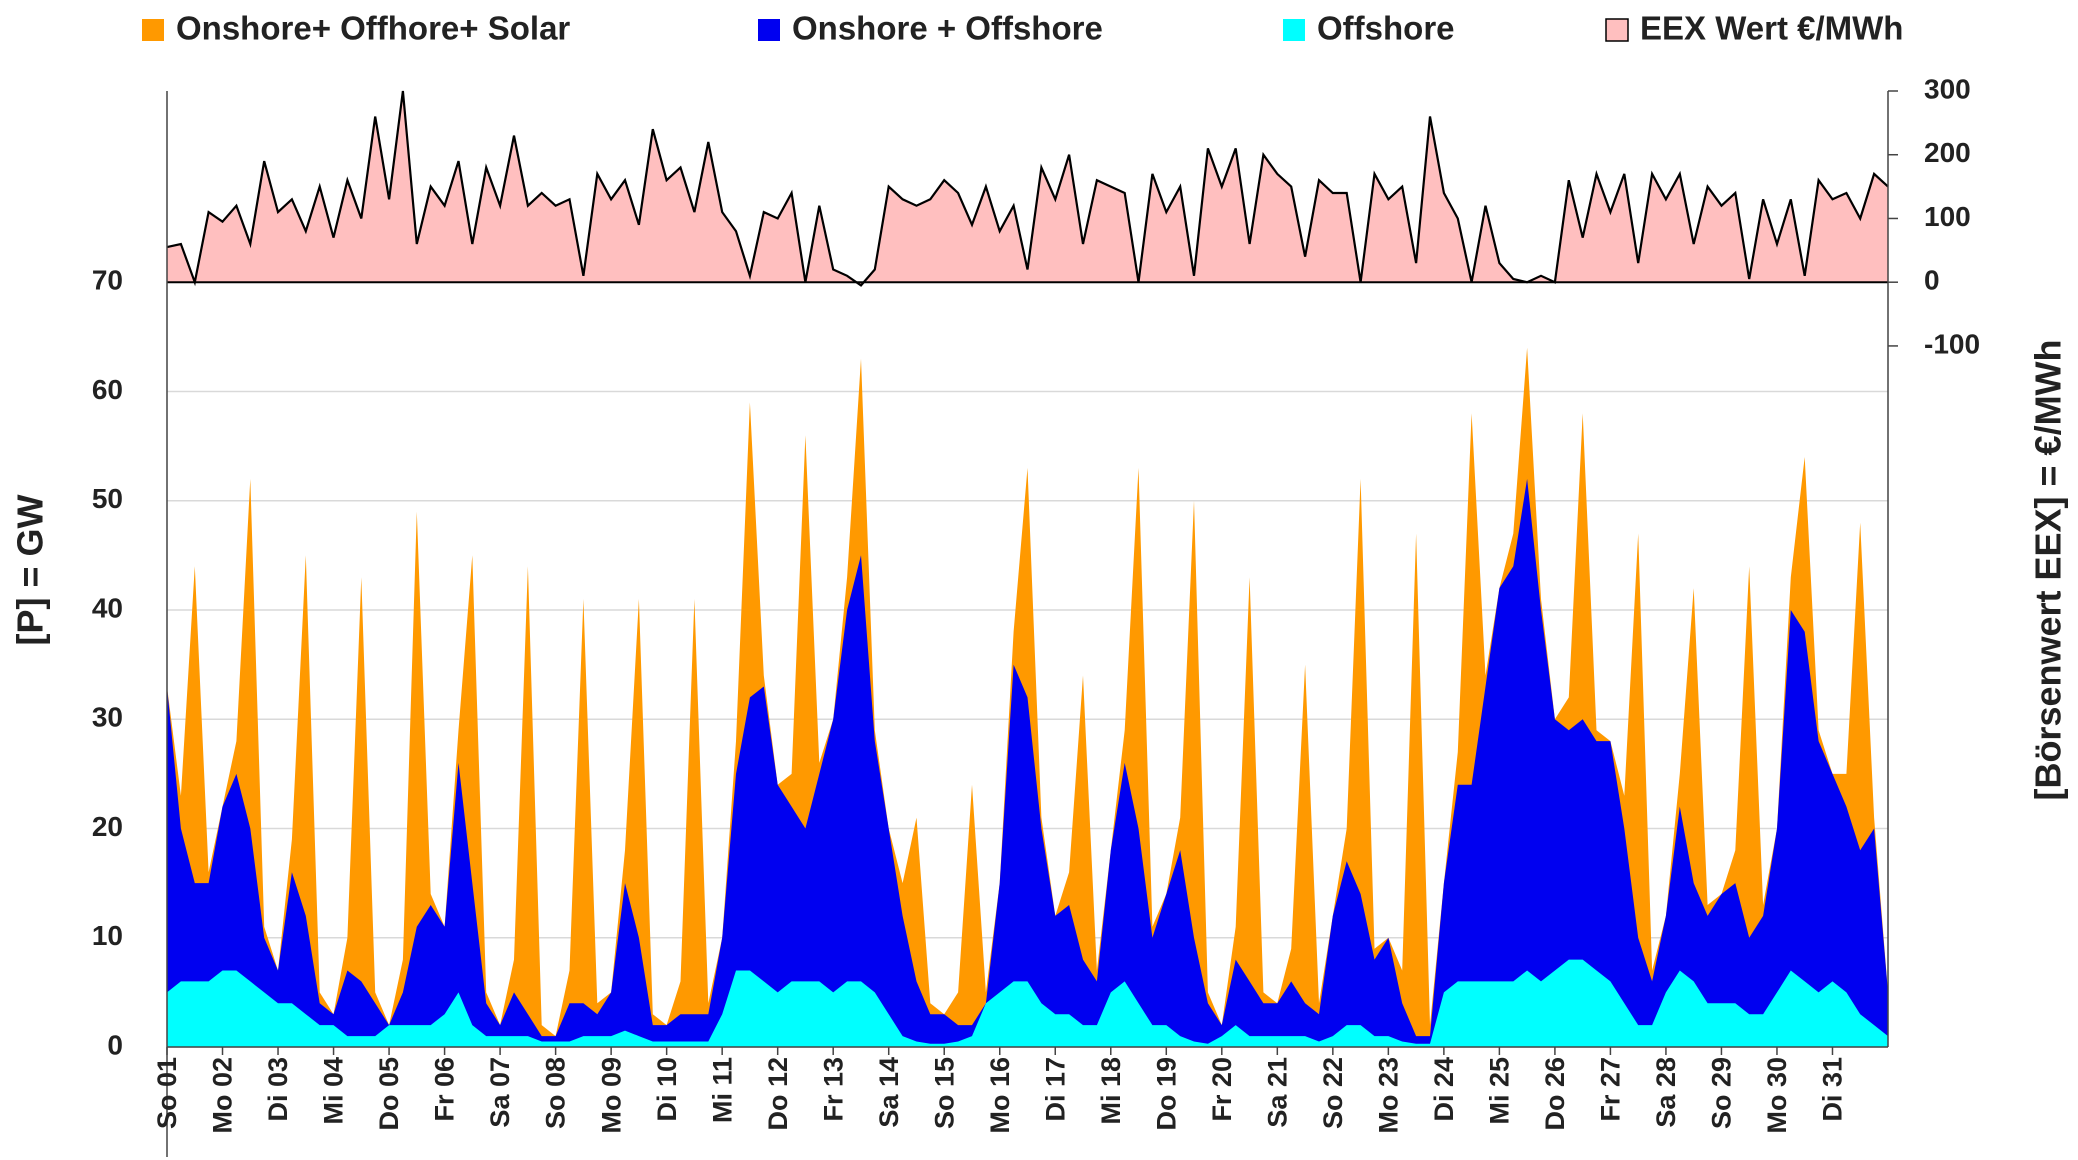 Image resolution: width=2078 pixels, height=1160 pixels. I want to click on y-tick-label: 20, so click(107, 826).